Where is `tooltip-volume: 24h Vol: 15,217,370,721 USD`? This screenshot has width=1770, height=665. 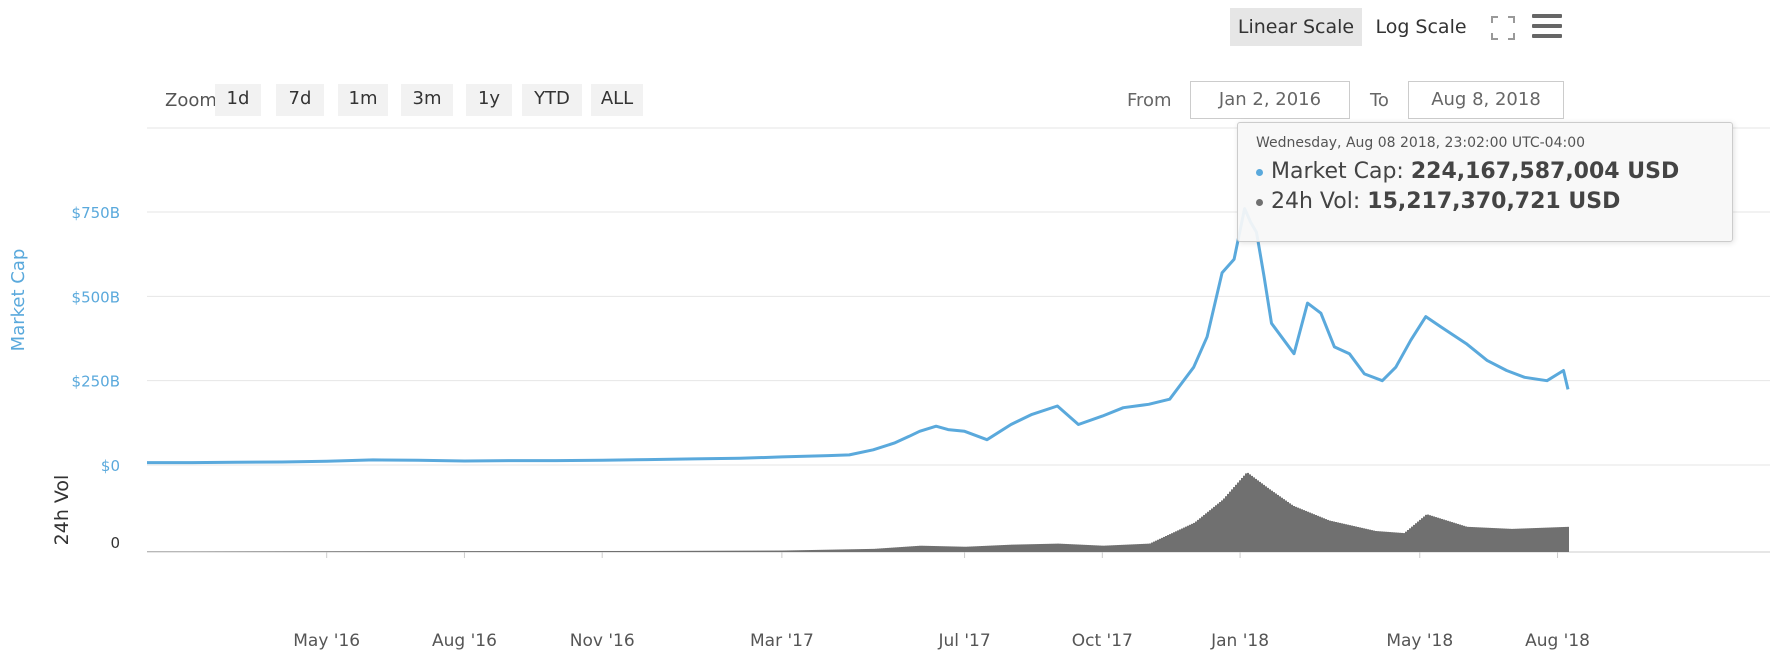
tooltip-volume: 24h Vol: 15,217,370,721 USD is located at coordinates (1485, 202).